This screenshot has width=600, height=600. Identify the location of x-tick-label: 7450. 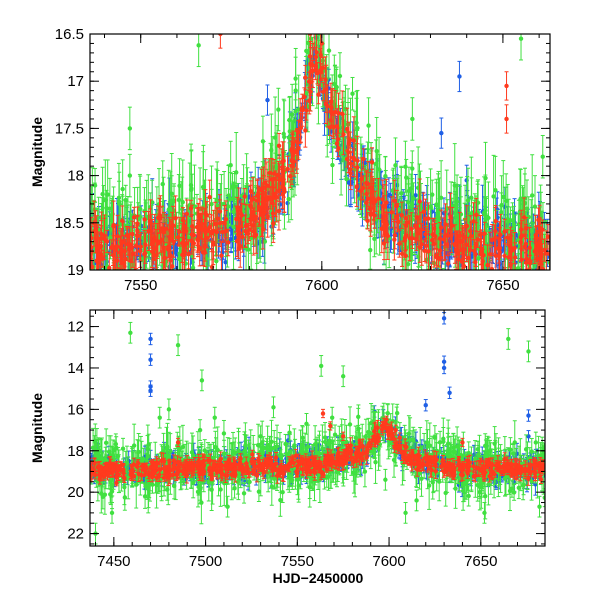
(113, 561).